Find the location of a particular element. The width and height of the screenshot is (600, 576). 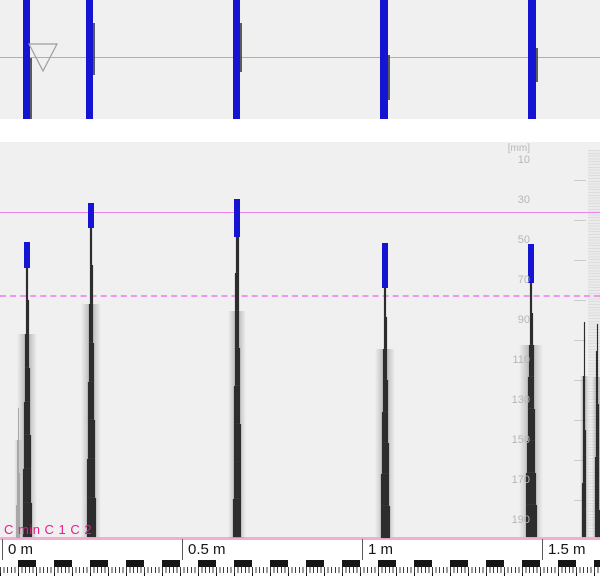

depth-scale-label: 70 is located at coordinates (523, 280).